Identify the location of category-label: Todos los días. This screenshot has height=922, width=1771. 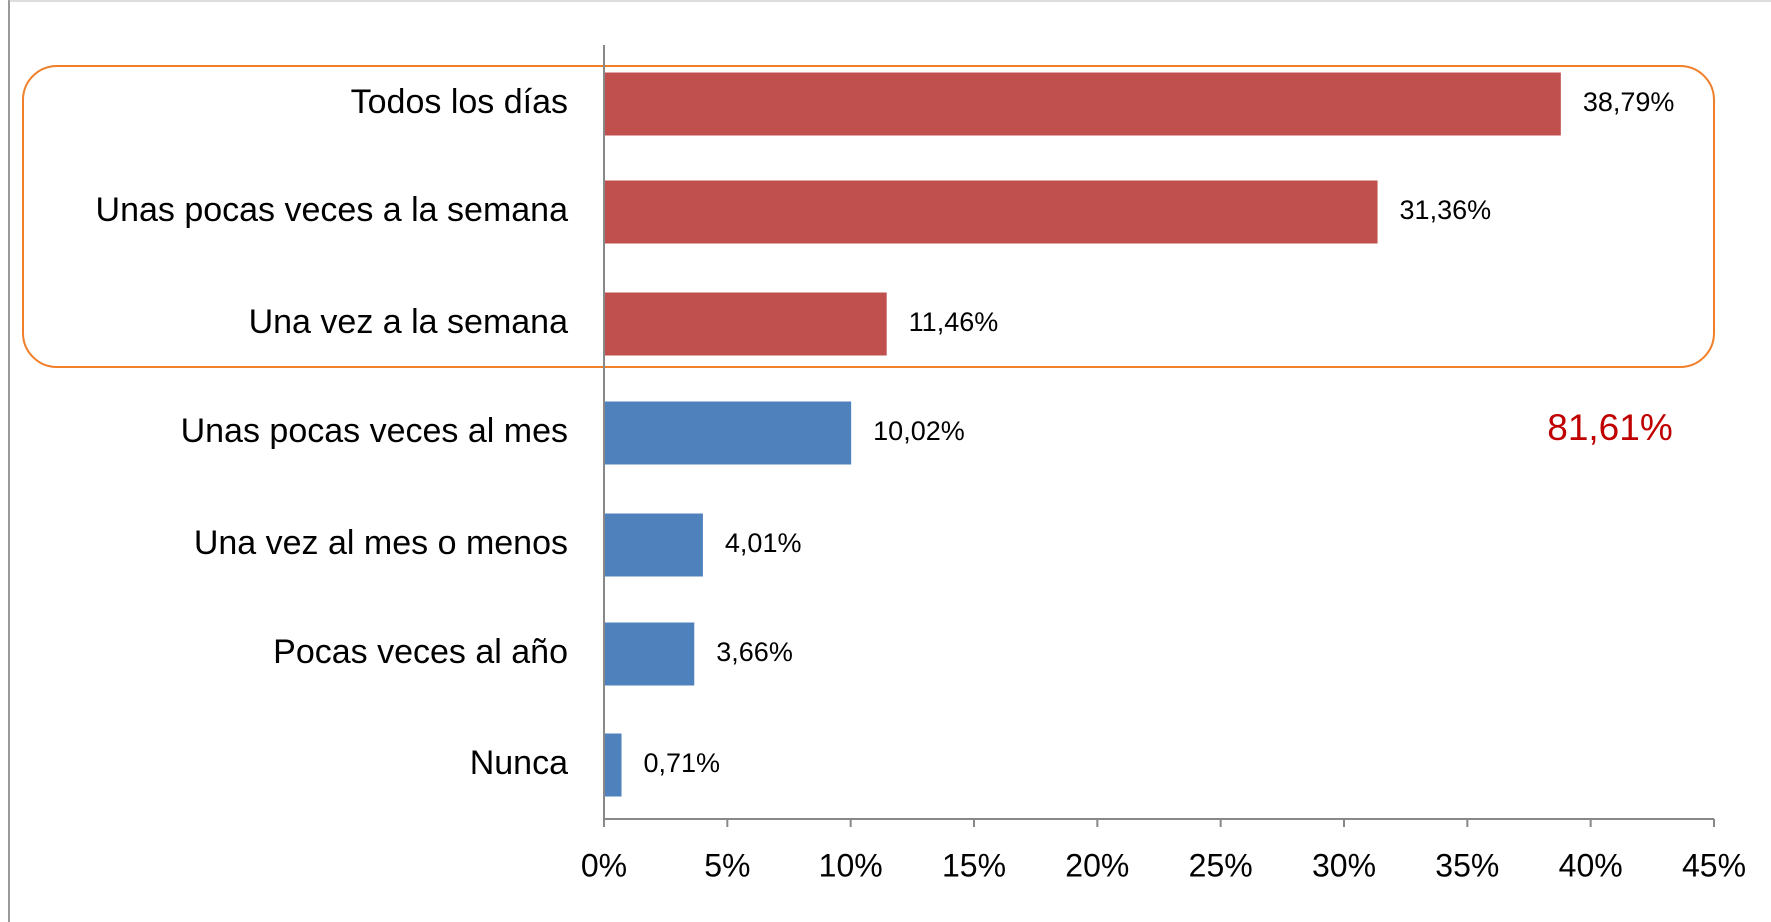
(459, 102).